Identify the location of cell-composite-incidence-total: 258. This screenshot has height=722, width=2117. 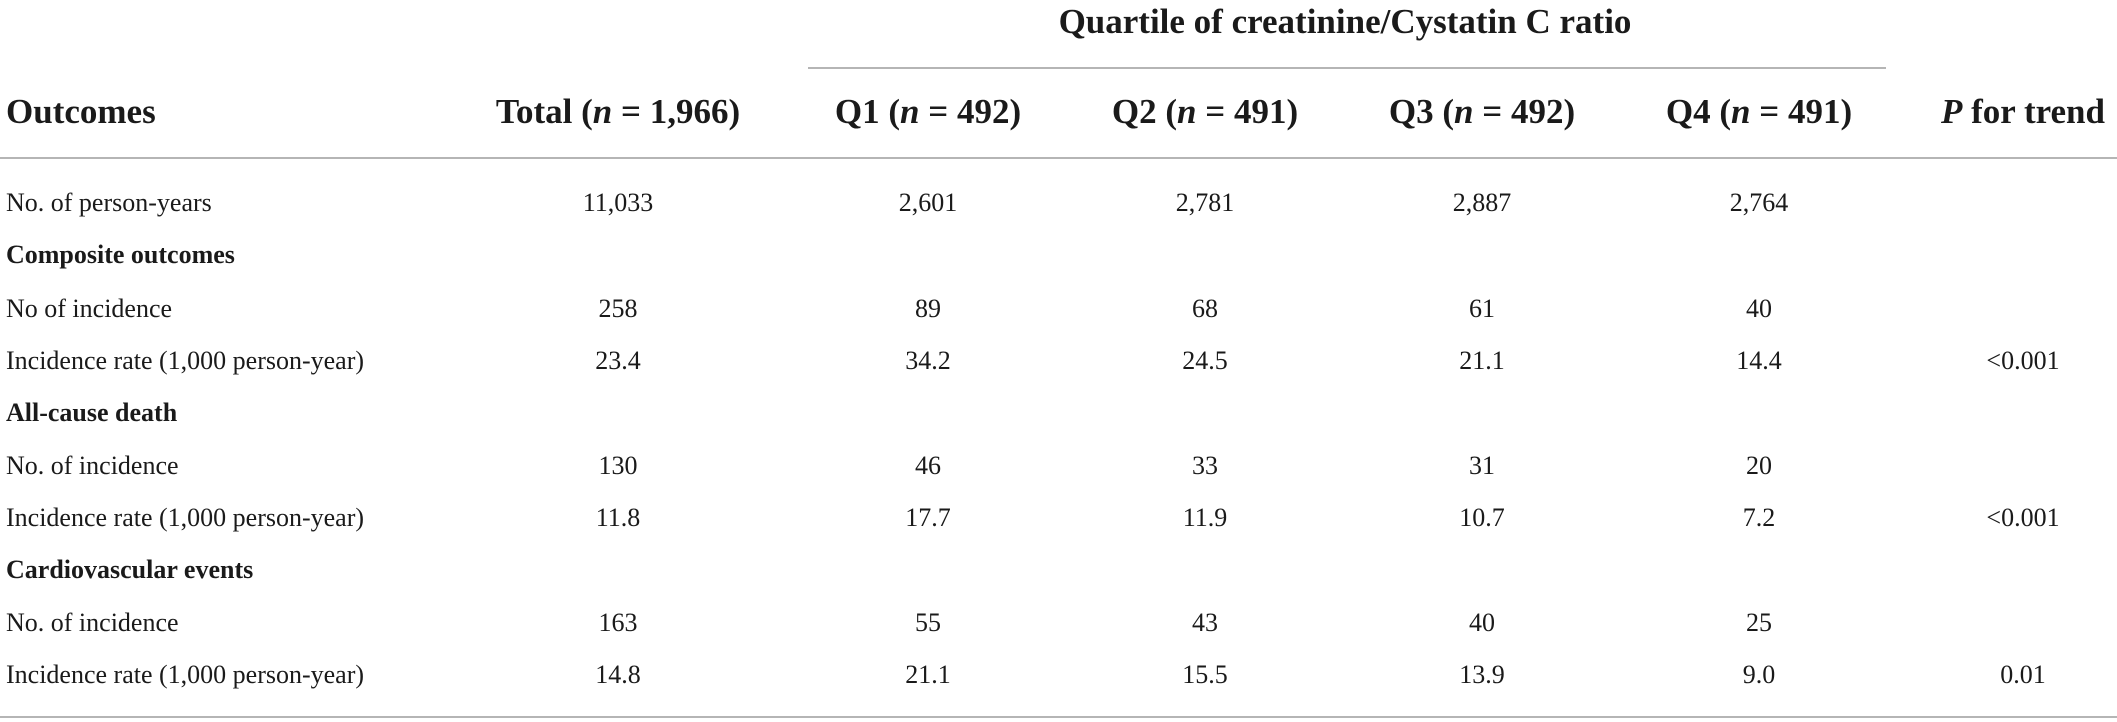
(618, 308).